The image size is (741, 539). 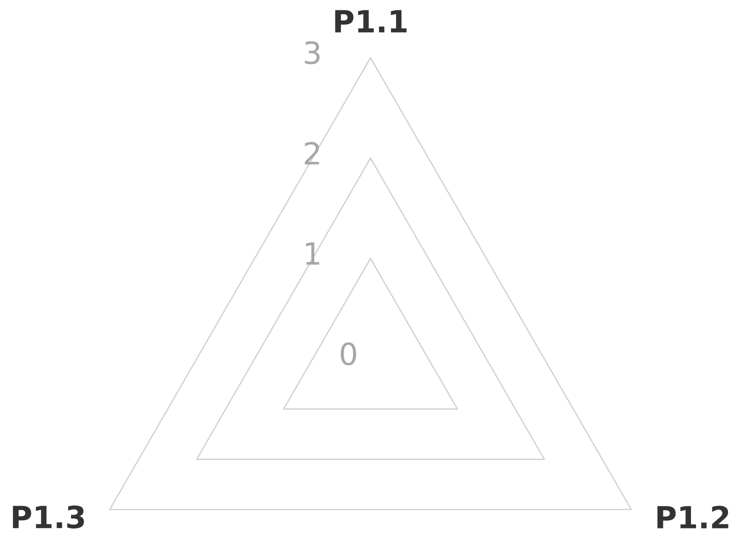 I want to click on spoke-label: P1.1, so click(x=371, y=21).